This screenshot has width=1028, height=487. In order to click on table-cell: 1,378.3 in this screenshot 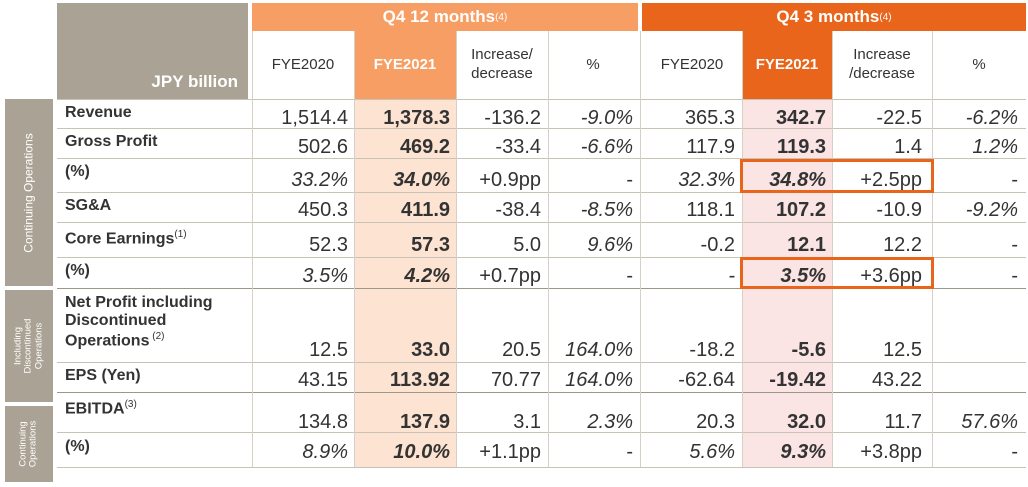, I will do `click(416, 118)`.